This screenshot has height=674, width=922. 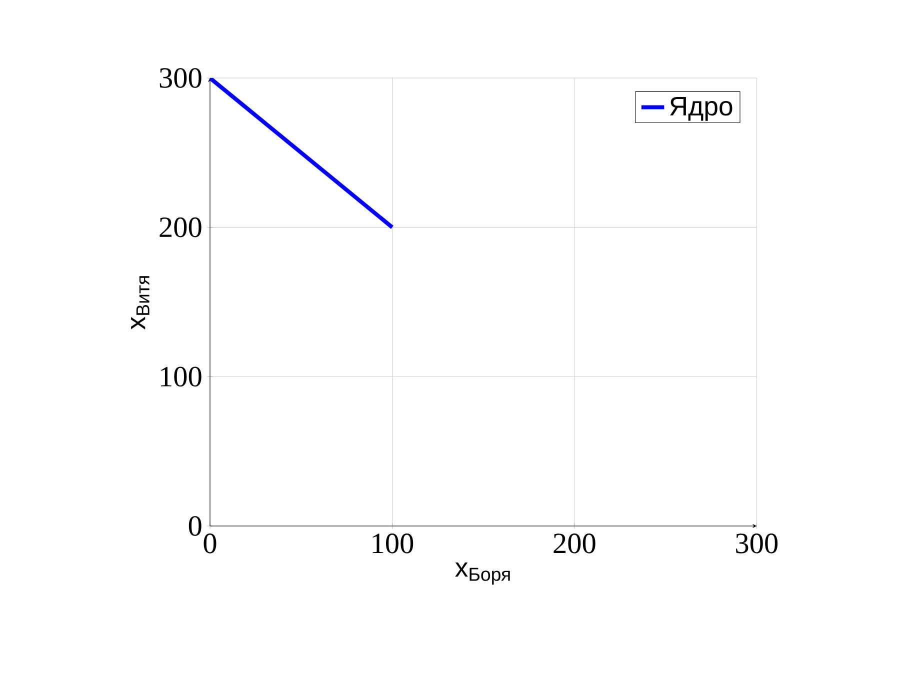 I want to click on x-tick-label: 200, so click(x=575, y=544).